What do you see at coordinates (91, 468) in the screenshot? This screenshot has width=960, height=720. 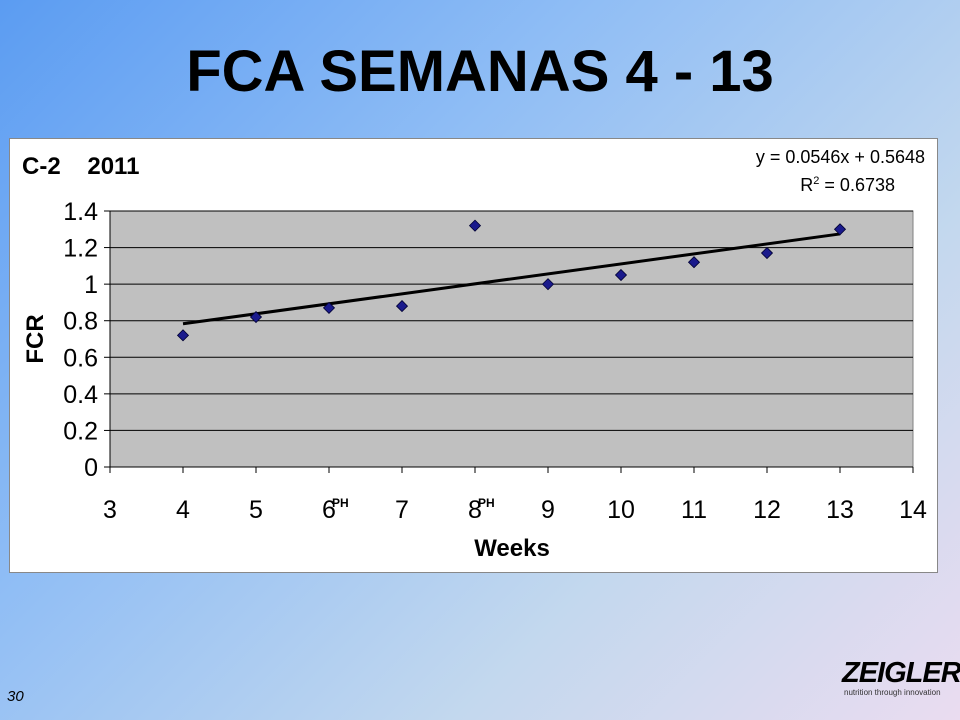 I see `y-tick-label: 0` at bounding box center [91, 468].